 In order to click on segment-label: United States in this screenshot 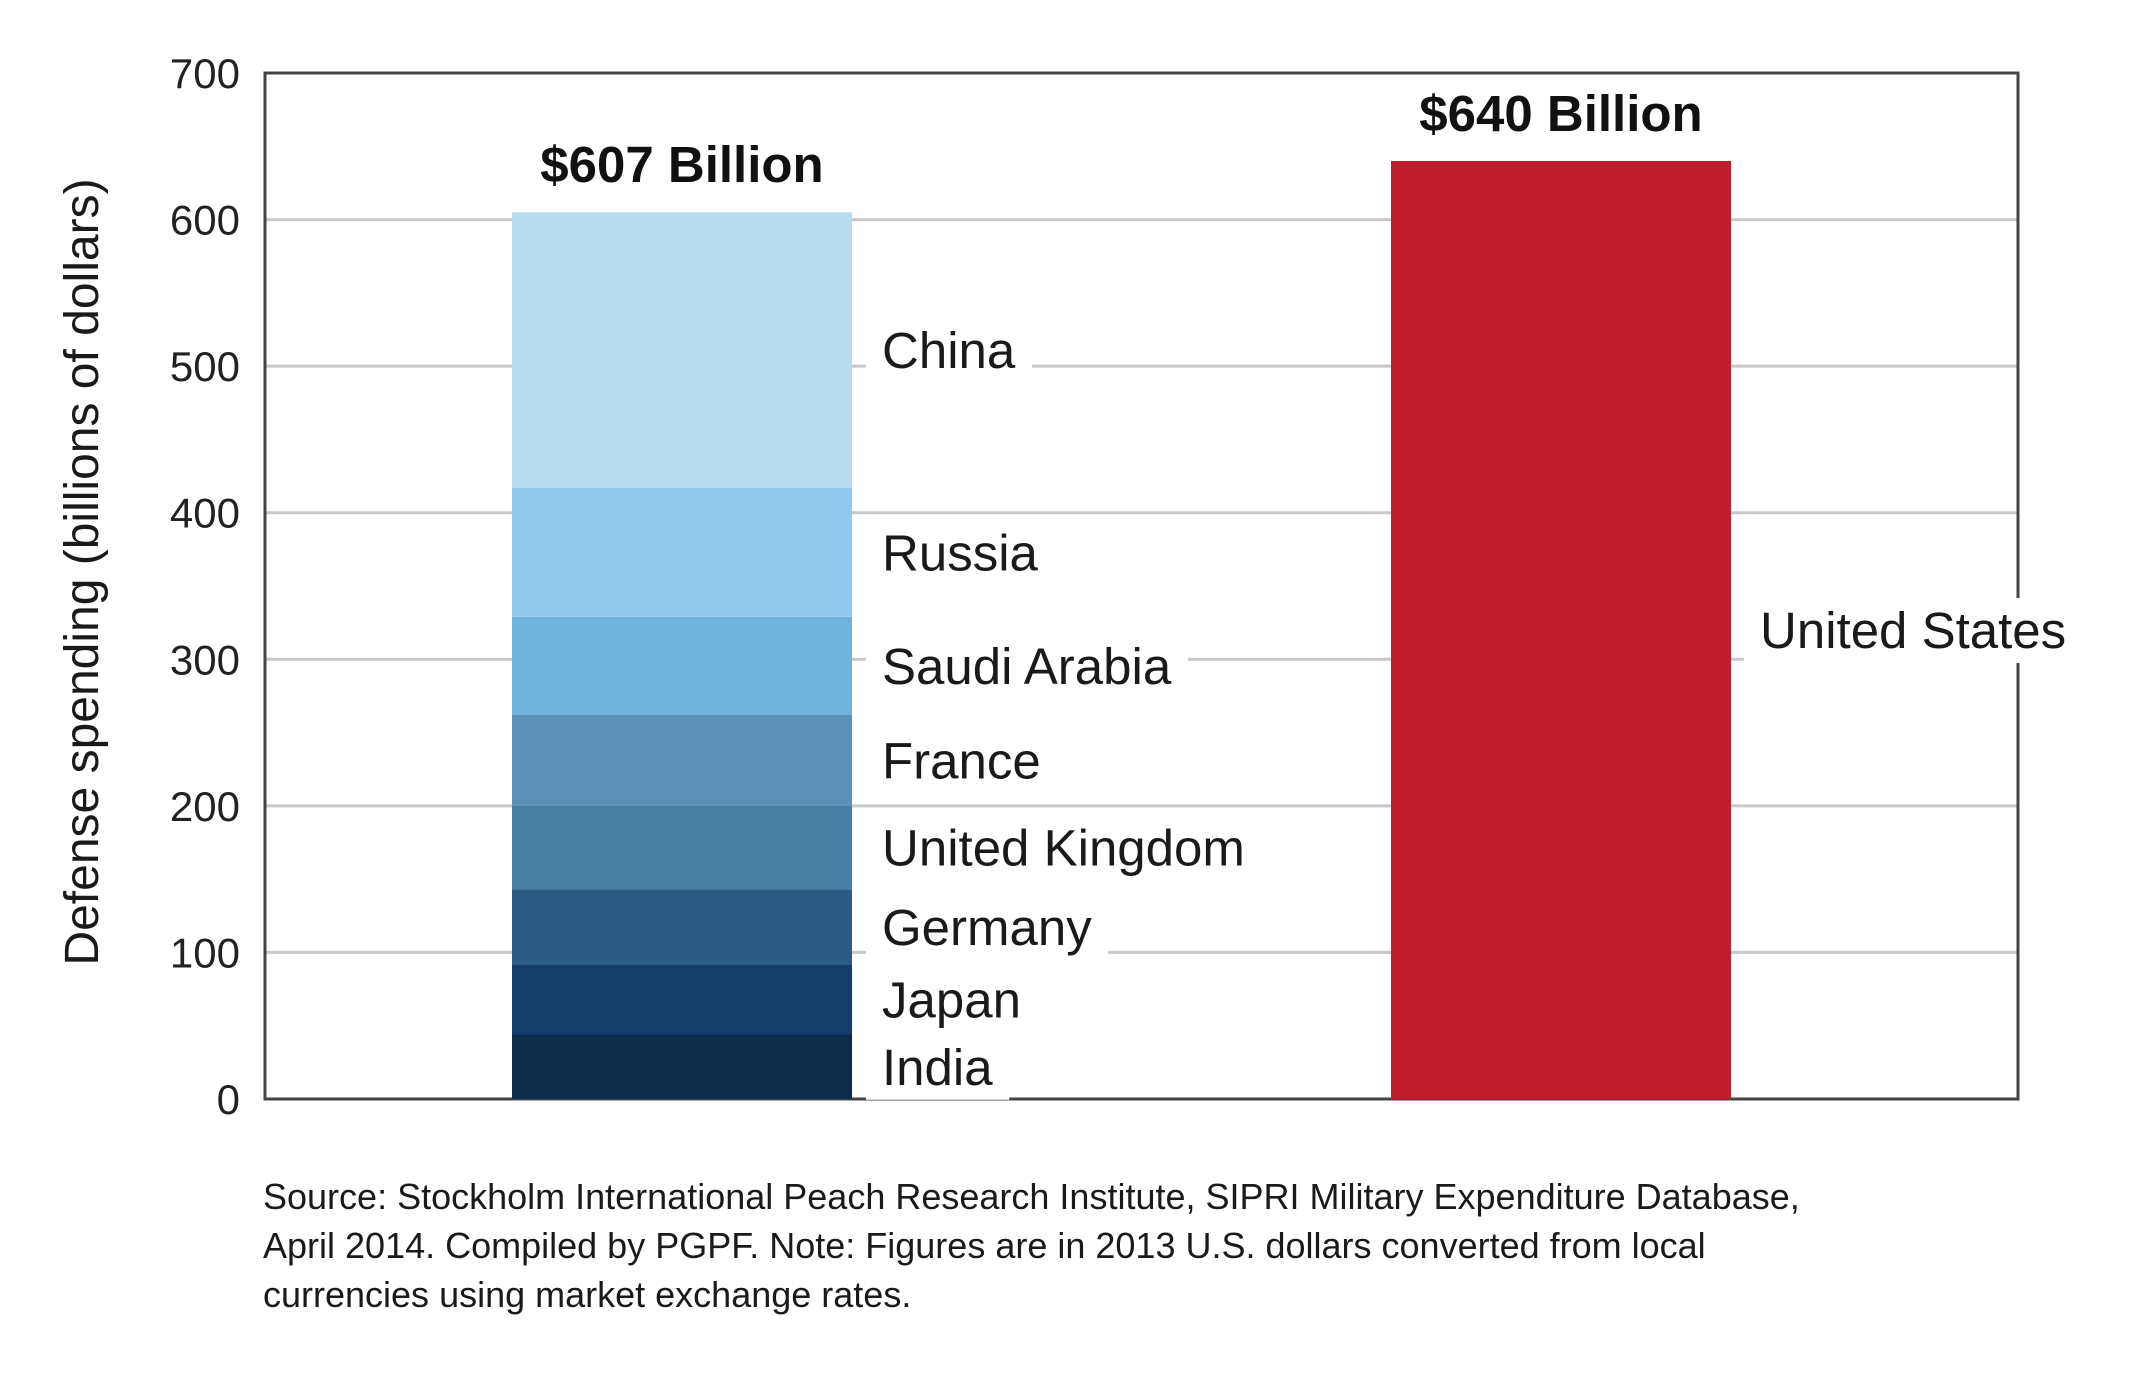, I will do `click(1913, 630)`.